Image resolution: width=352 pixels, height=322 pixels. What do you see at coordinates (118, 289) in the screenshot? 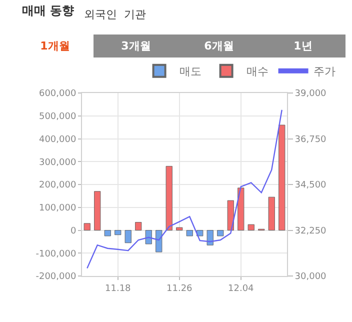
I see `x-tick-label: 11.18` at bounding box center [118, 289].